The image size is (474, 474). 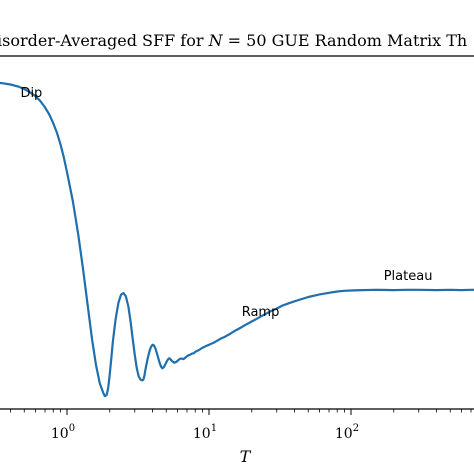 I want to click on x-major-ticks: 10⁰ 10¹ 10², so click(x=205, y=425).